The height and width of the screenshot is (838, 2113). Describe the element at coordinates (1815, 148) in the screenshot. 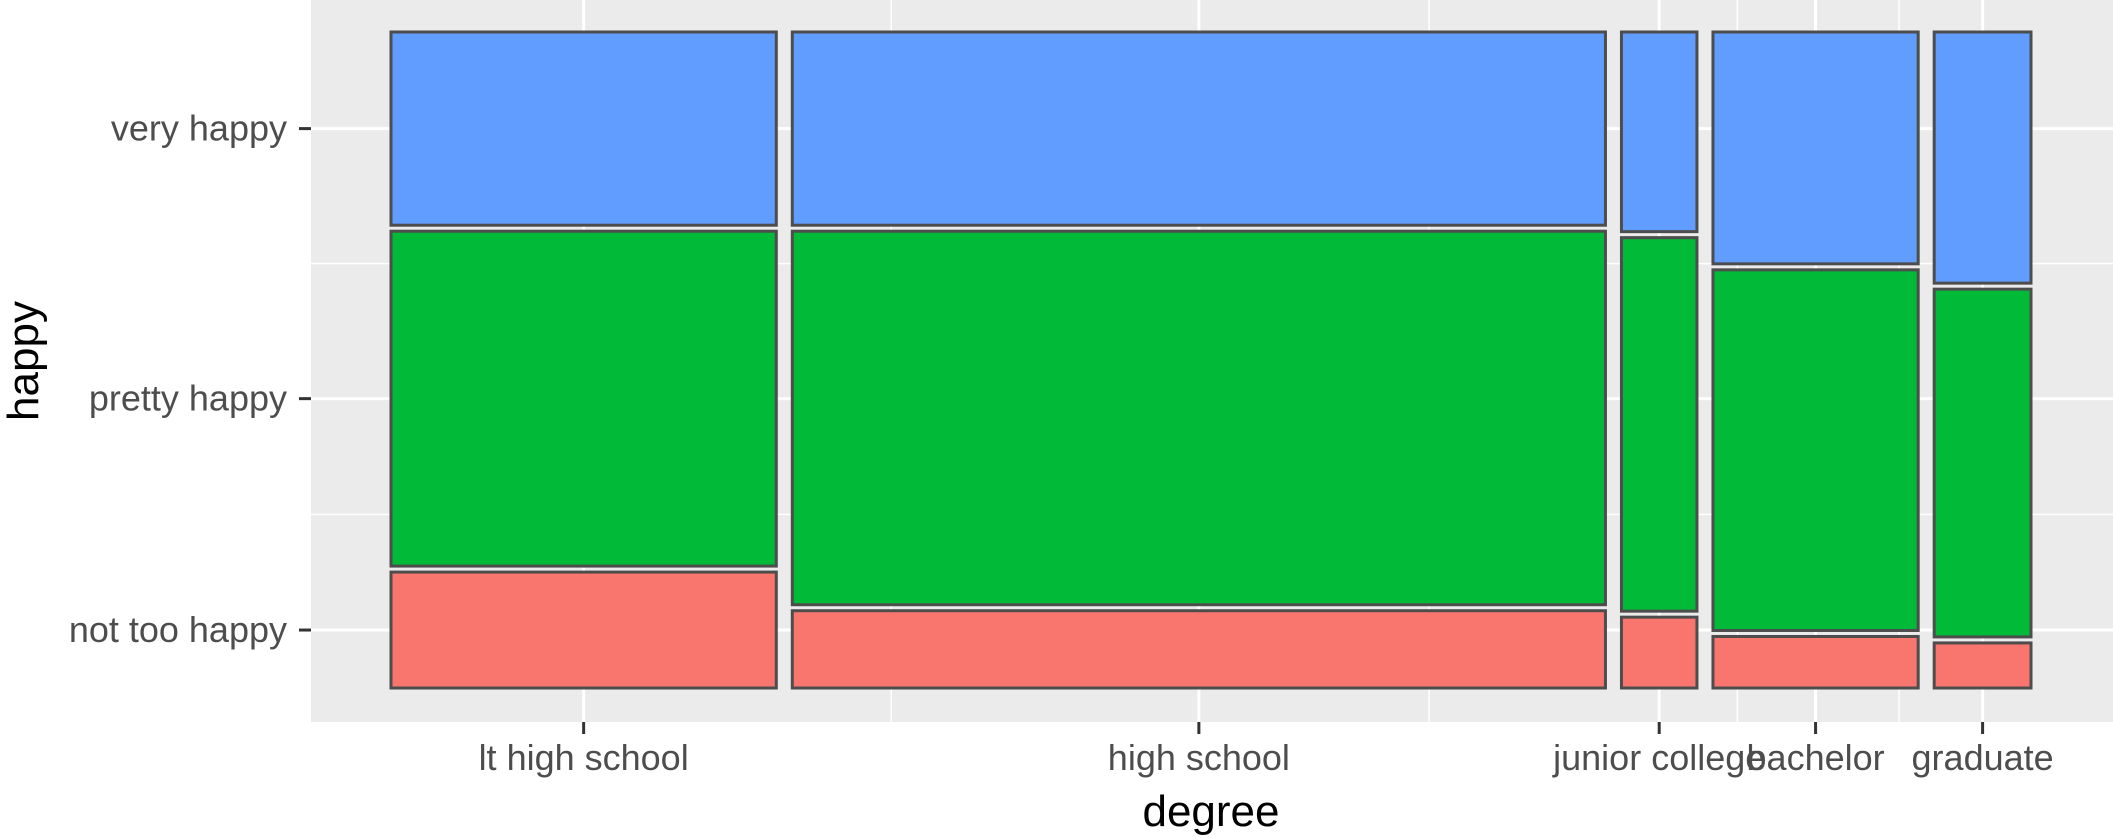

I see `tile-bachelor-very-happy` at that location.